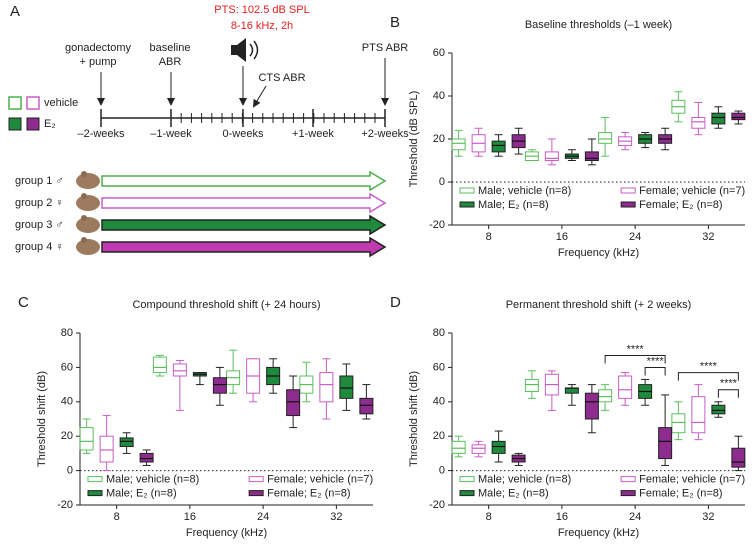  Describe the element at coordinates (170, 62) in the screenshot. I see `event-label: ABR` at that location.